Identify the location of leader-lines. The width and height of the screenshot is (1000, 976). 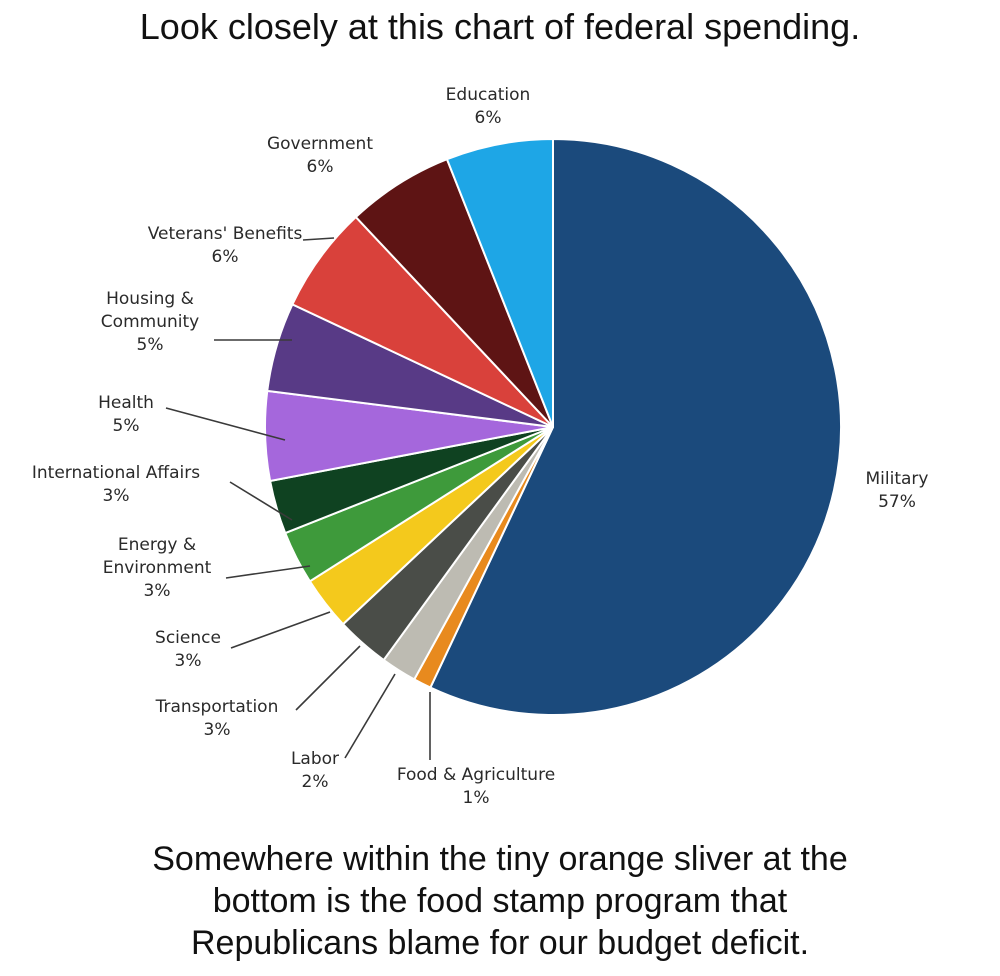
(298, 498).